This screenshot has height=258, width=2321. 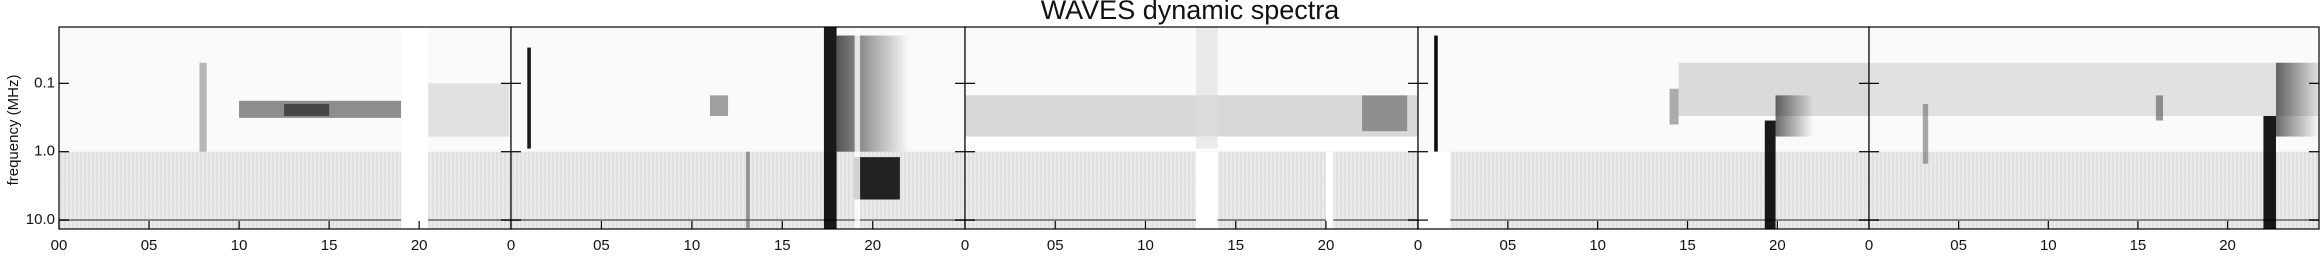 I want to click on y-axis-label: frequency (MHz), so click(x=13, y=130).